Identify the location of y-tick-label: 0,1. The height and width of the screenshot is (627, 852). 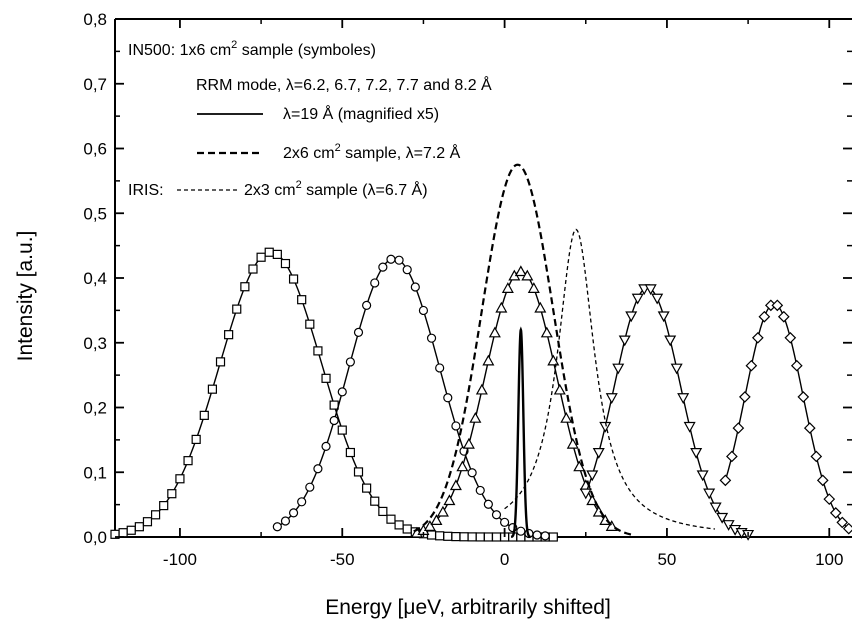
(95, 472).